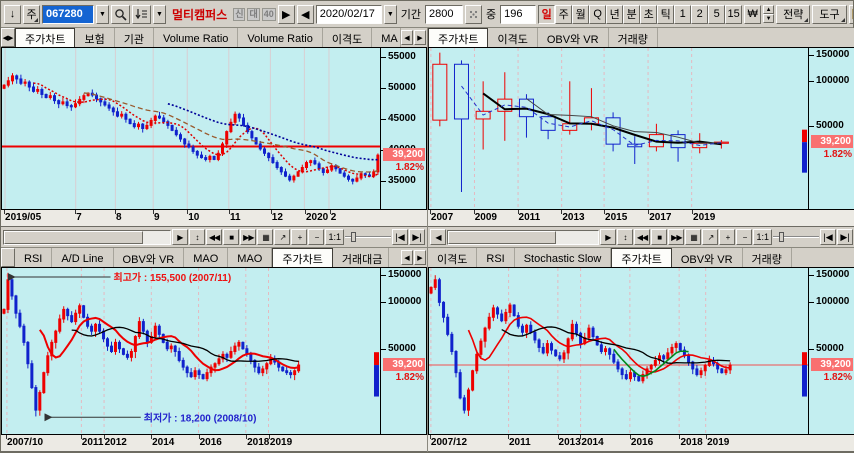  Describe the element at coordinates (68, 14) in the screenshot. I see `stock-code-input` at that location.